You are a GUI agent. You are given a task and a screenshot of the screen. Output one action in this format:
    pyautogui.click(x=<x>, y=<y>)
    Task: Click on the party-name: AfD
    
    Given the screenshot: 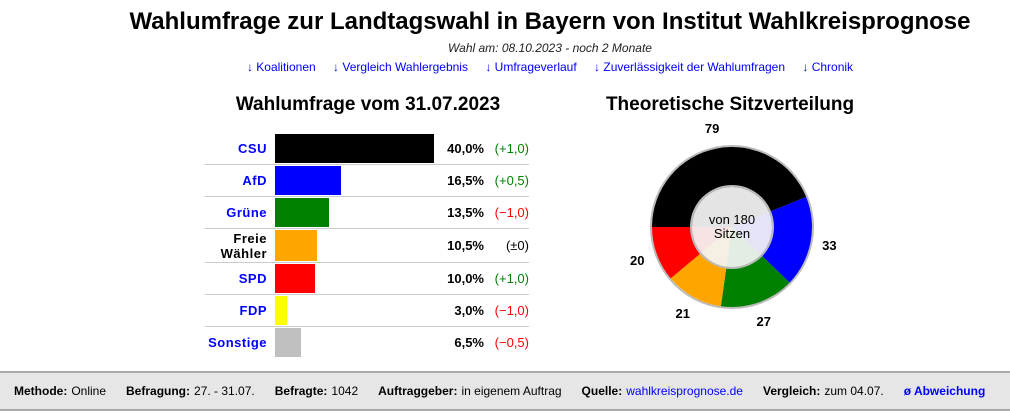 What is the action you would take?
    pyautogui.click(x=254, y=180)
    